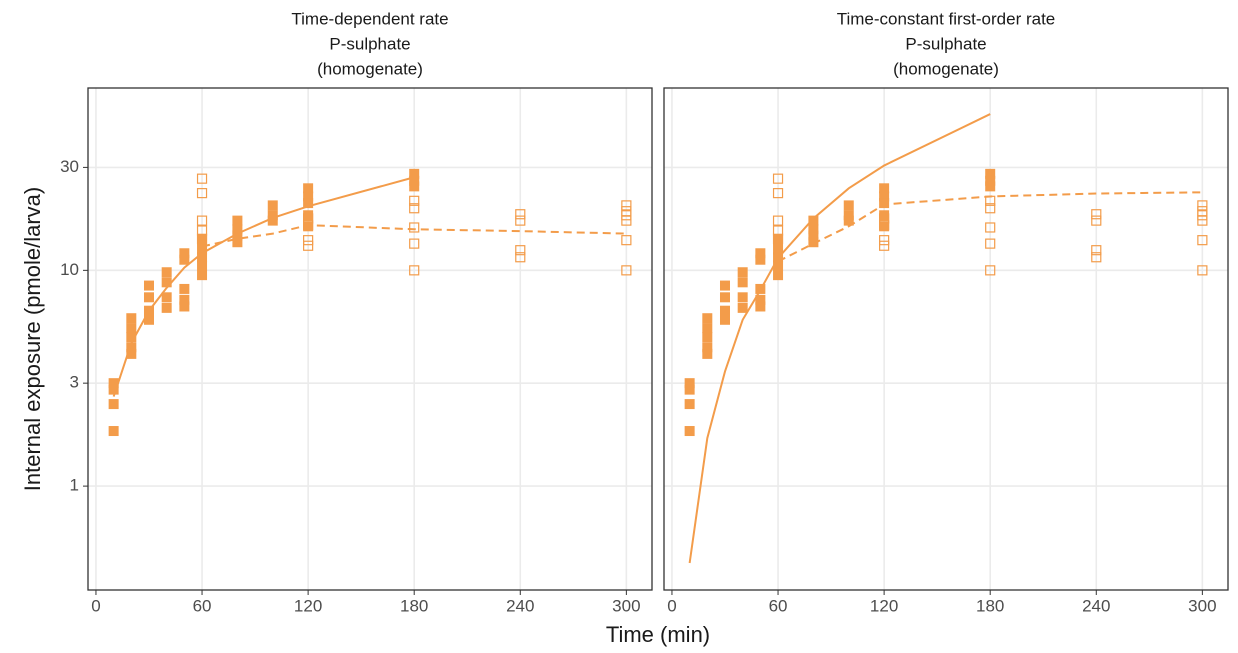 The image size is (1238, 653). Describe the element at coordinates (74, 485) in the screenshot. I see `y-tick-label: 1` at that location.